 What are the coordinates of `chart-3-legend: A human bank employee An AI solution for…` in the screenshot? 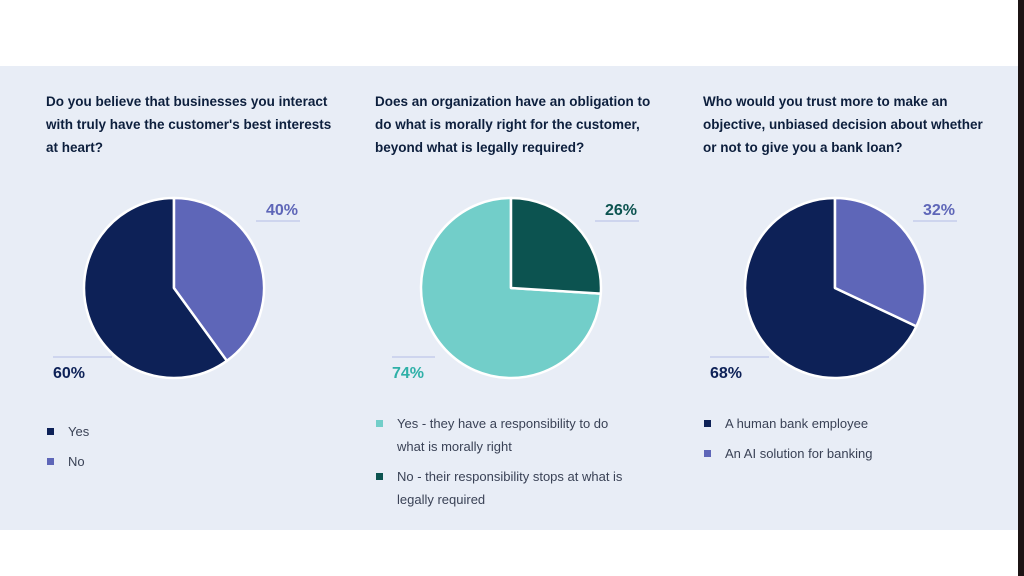 It's located at (833, 442).